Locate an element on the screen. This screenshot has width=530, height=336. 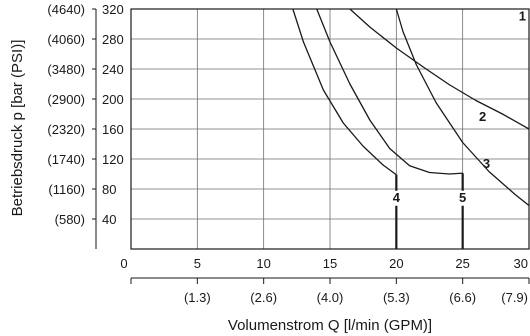
series-label-5: 5 is located at coordinates (462, 197).